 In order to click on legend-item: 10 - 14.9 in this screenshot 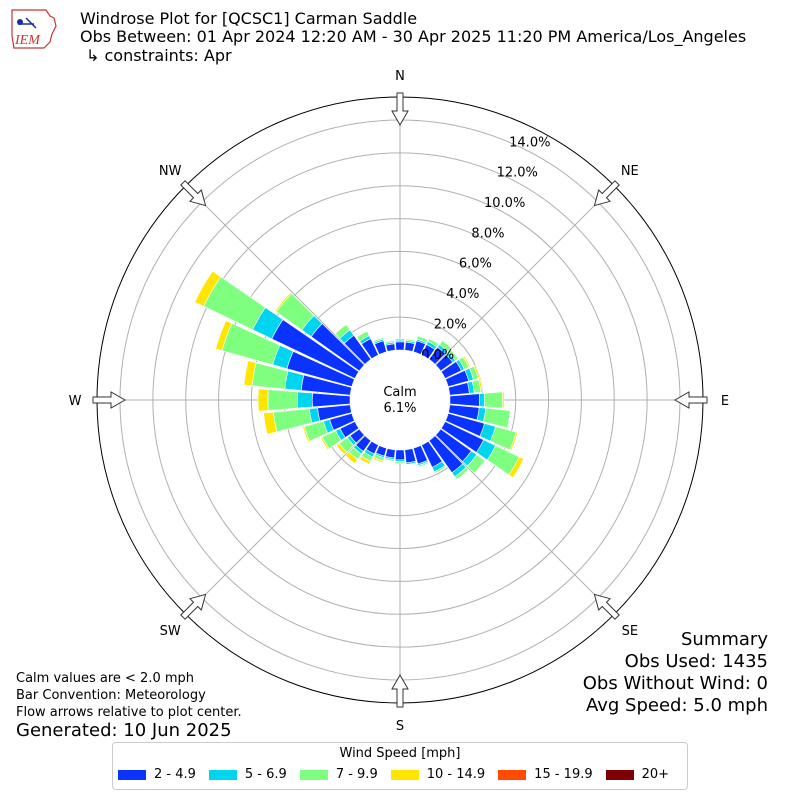, I will do `click(438, 774)`.